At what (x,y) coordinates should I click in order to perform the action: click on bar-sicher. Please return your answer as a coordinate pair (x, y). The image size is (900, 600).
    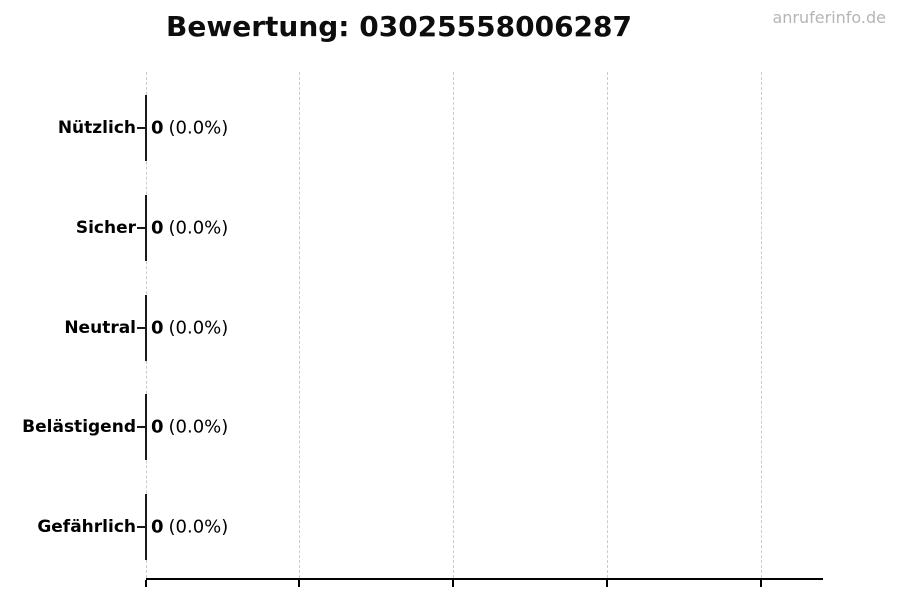
    Looking at the image, I should click on (146, 228).